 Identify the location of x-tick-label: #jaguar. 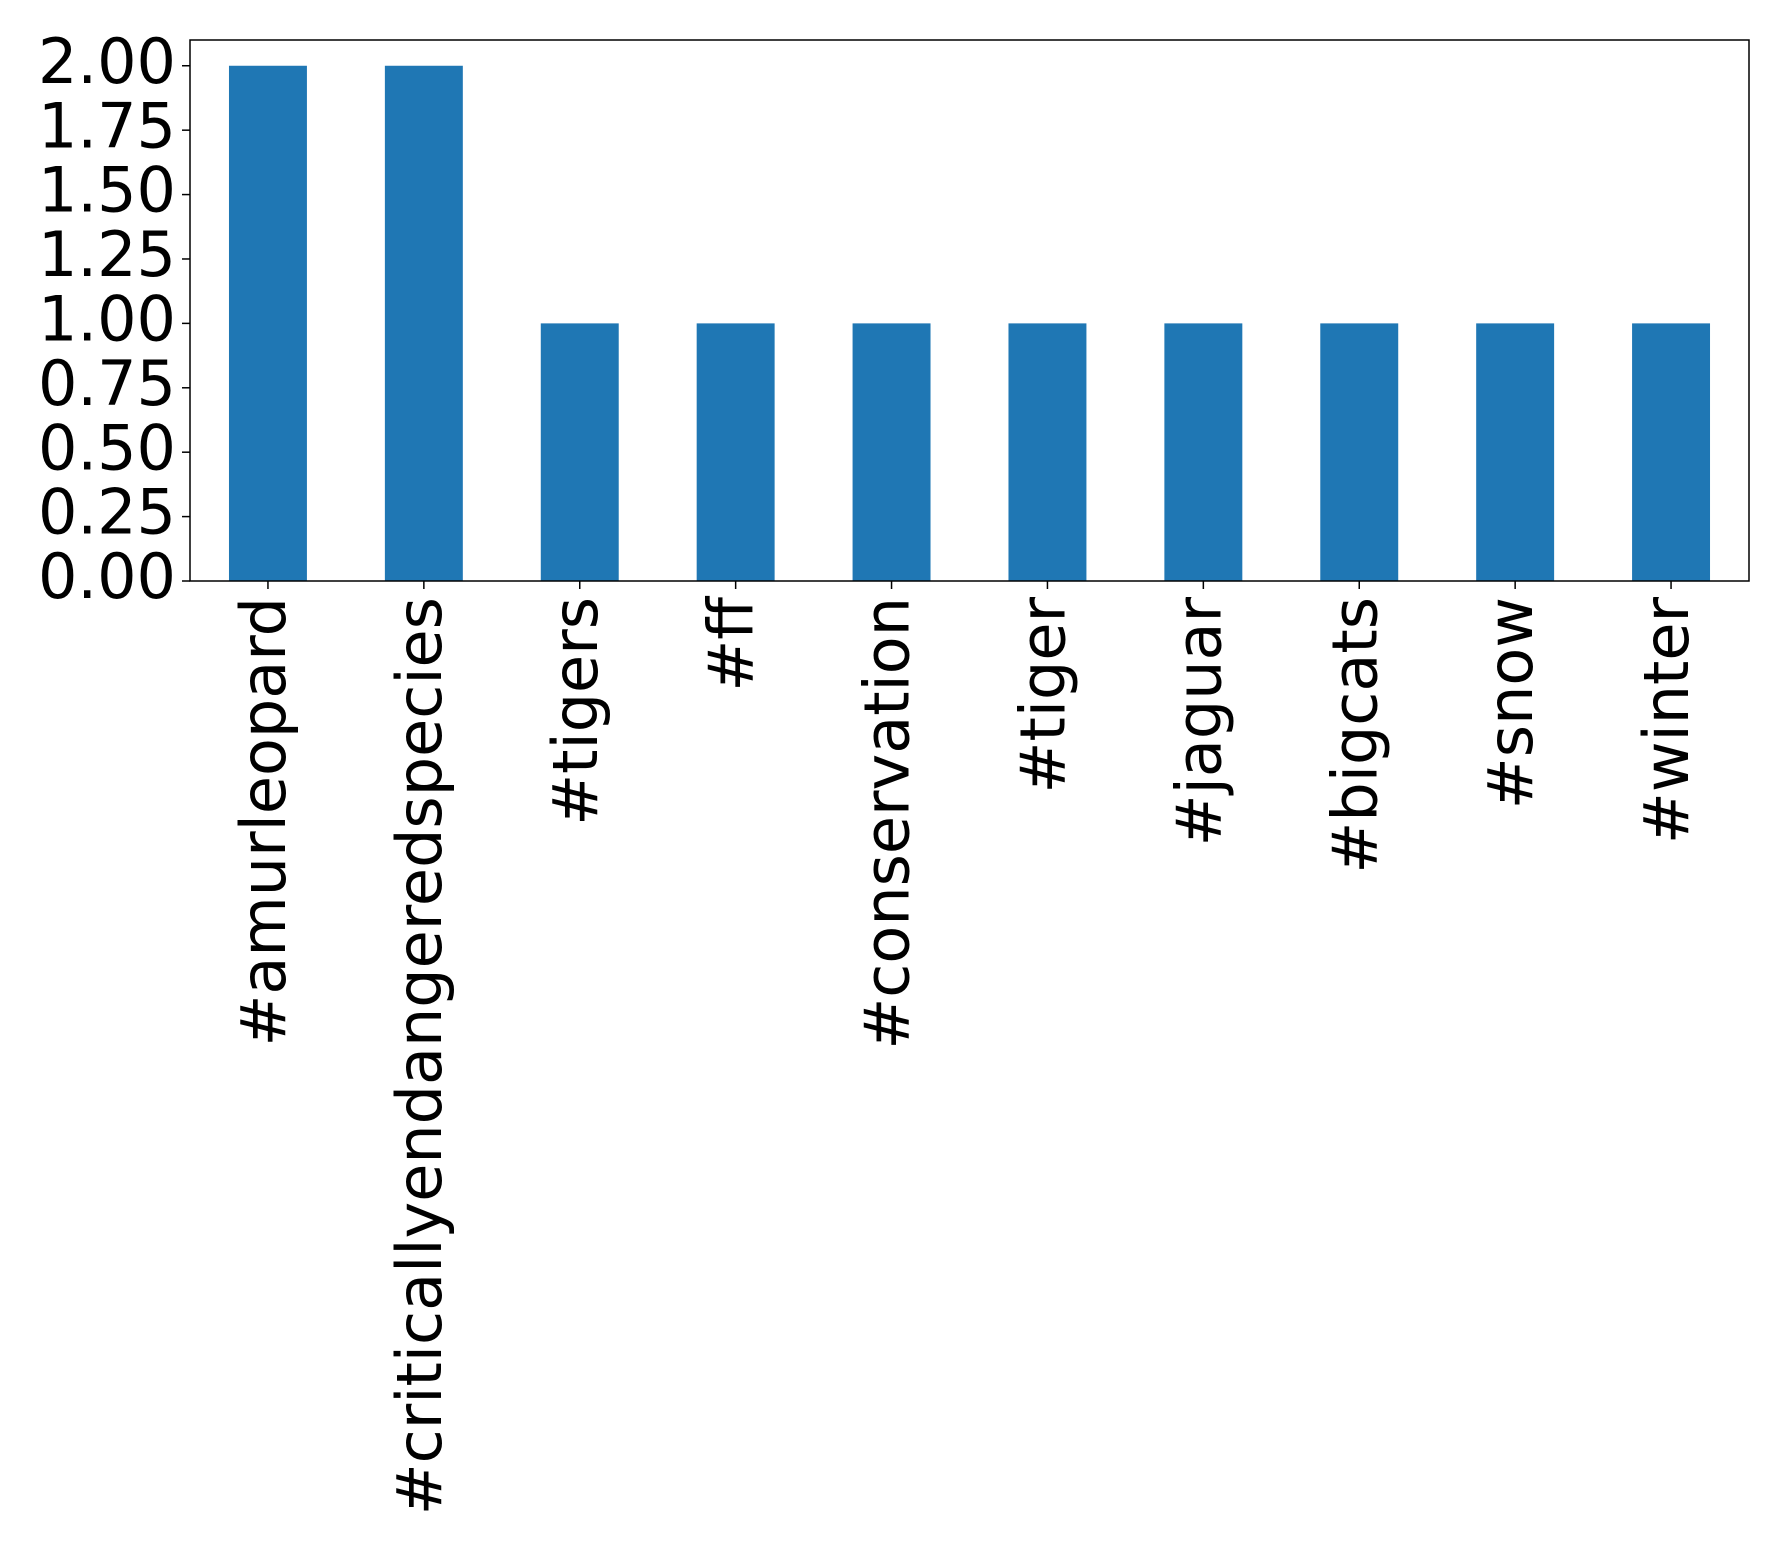
(1198, 722).